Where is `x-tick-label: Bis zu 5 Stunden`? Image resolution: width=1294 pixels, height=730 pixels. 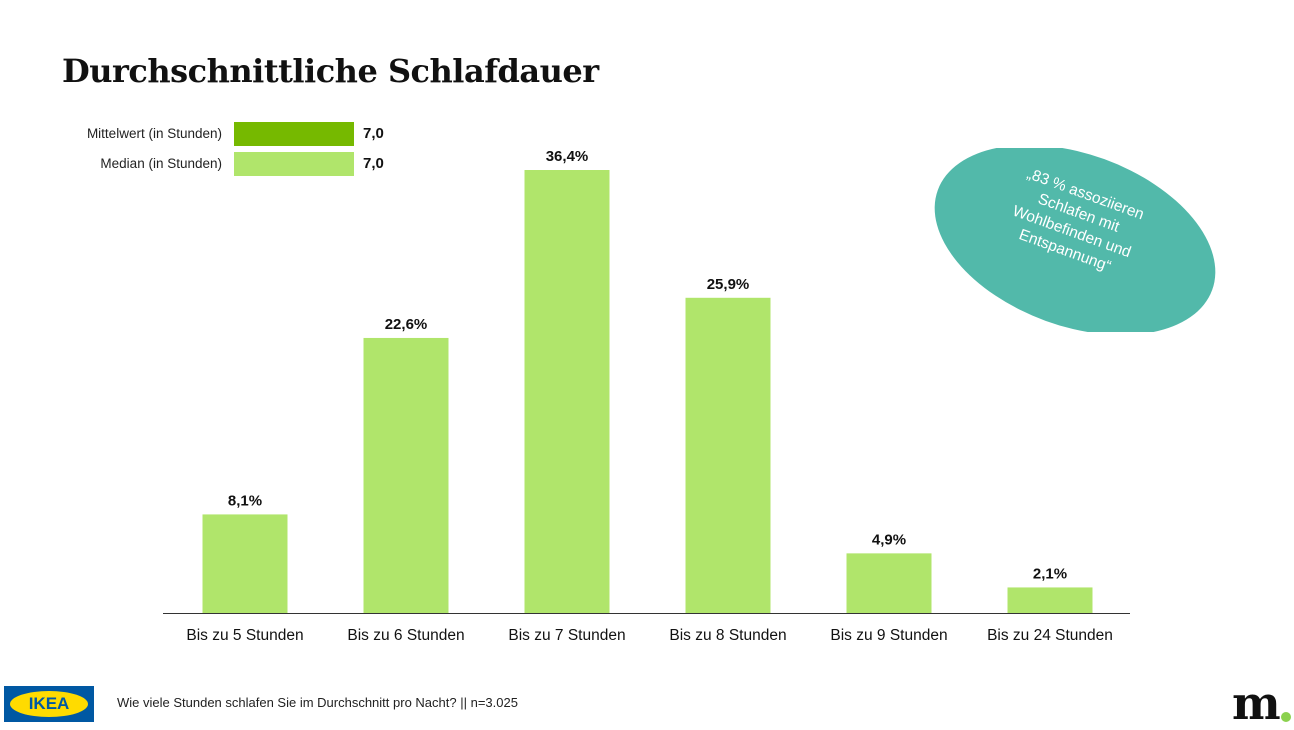
x-tick-label: Bis zu 5 Stunden is located at coordinates (244, 635).